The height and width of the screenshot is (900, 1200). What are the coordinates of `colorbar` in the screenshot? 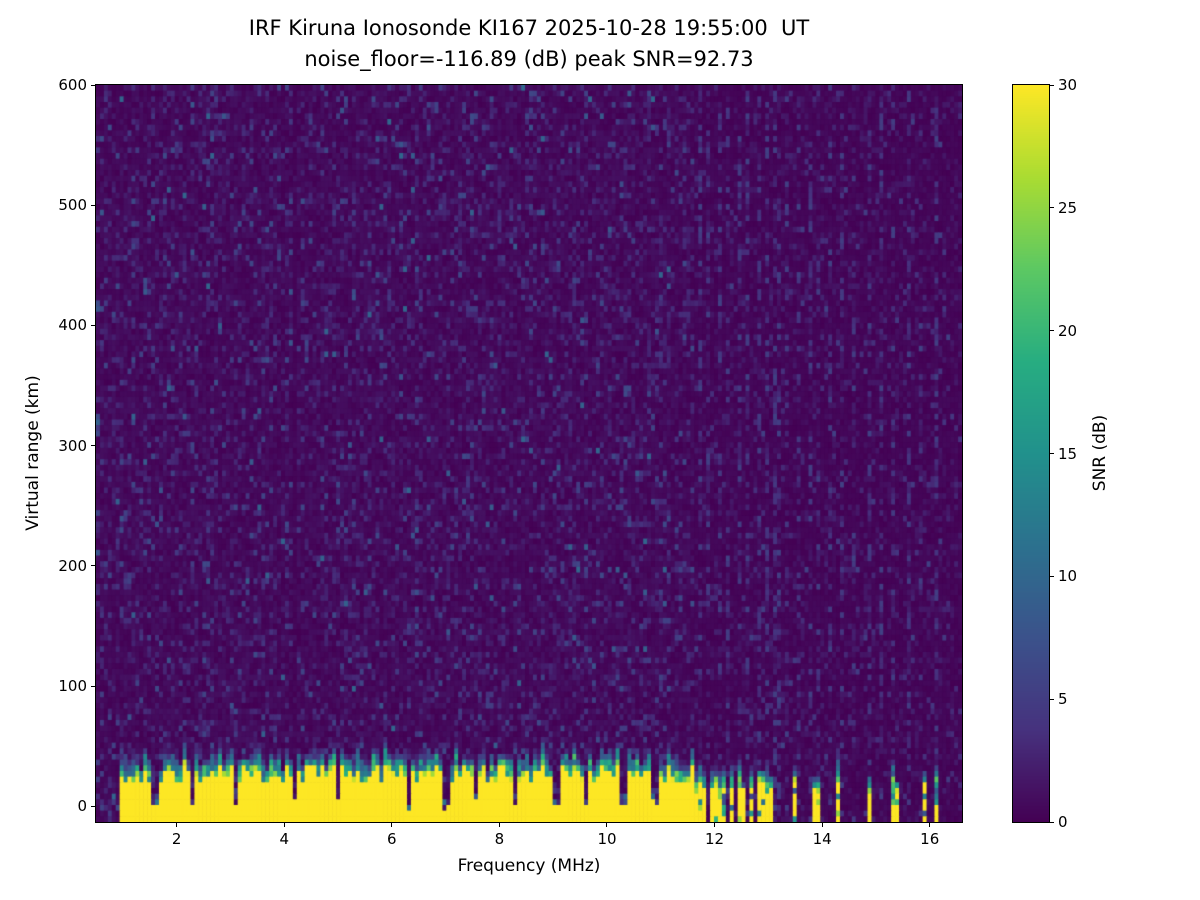 It's located at (1031, 453).